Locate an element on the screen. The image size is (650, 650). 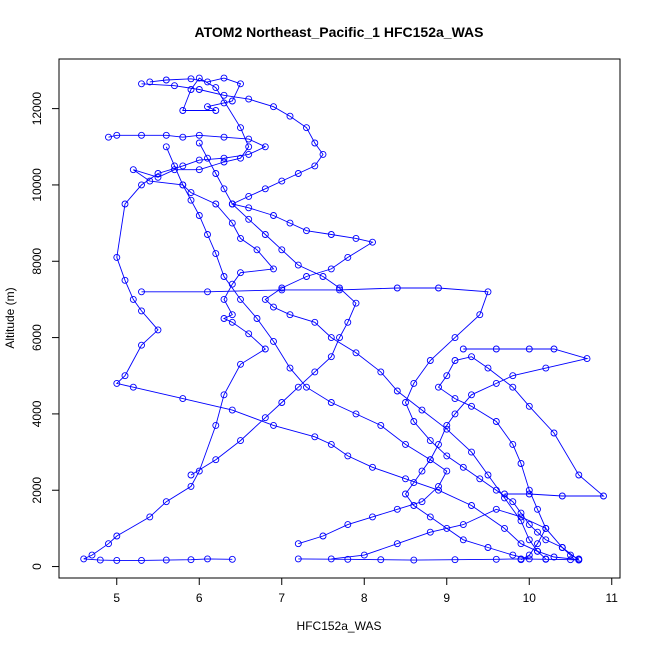
x-tick-label: 7 is located at coordinates (281, 598).